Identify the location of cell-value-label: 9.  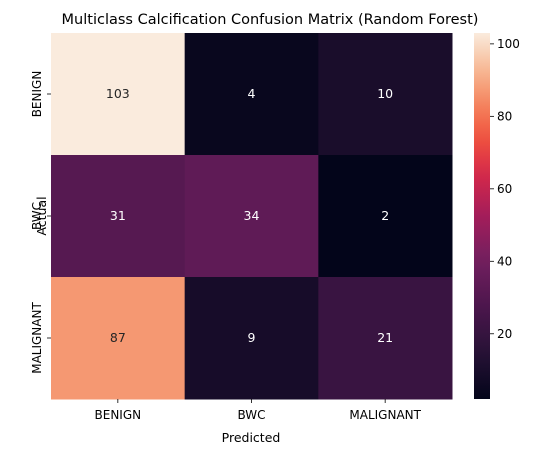
(252, 337).